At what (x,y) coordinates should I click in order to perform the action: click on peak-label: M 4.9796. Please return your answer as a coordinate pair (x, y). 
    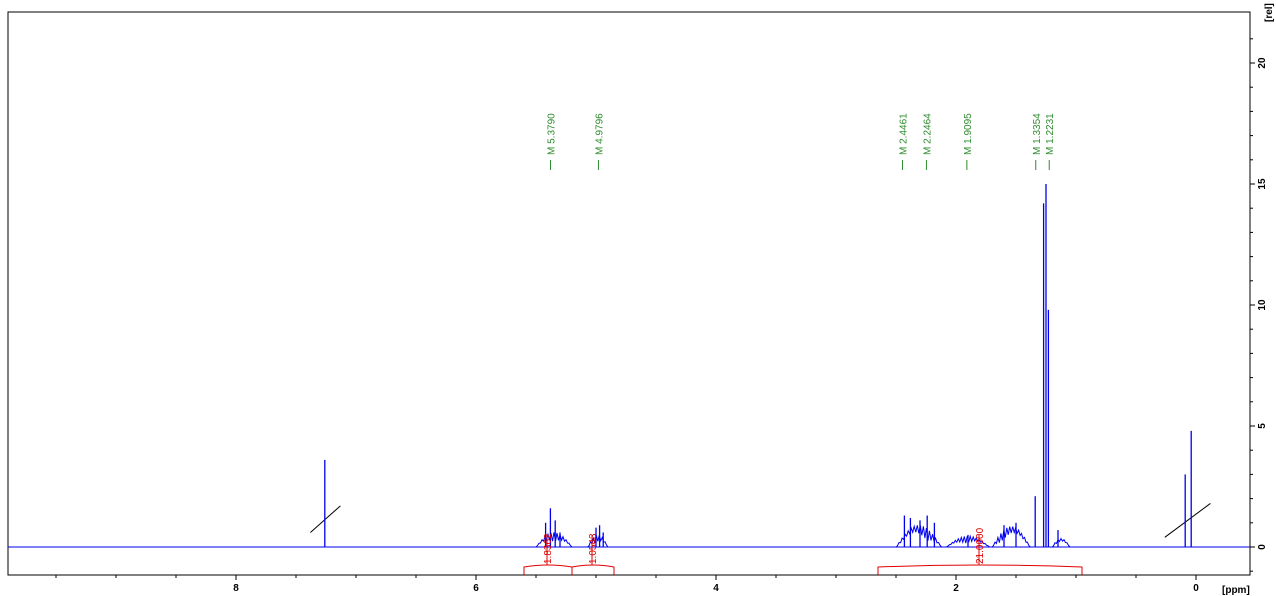
    Looking at the image, I should click on (599, 134).